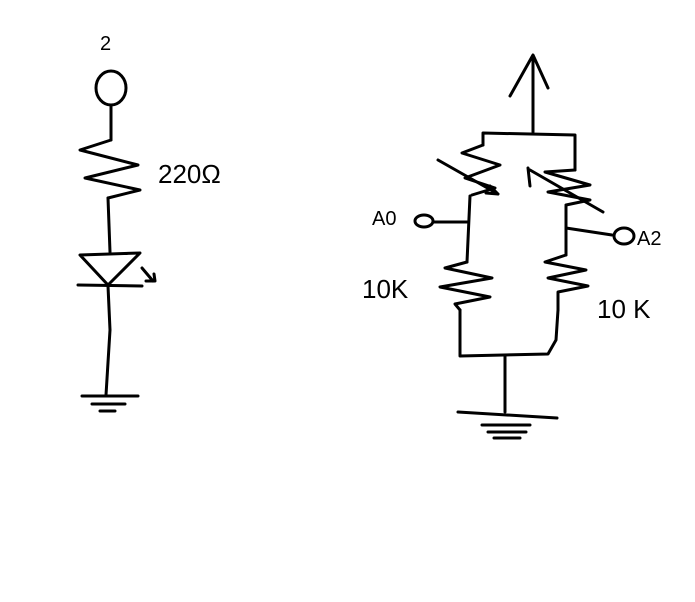 This screenshot has width=695, height=602. I want to click on a0-label: A0, so click(384, 219).